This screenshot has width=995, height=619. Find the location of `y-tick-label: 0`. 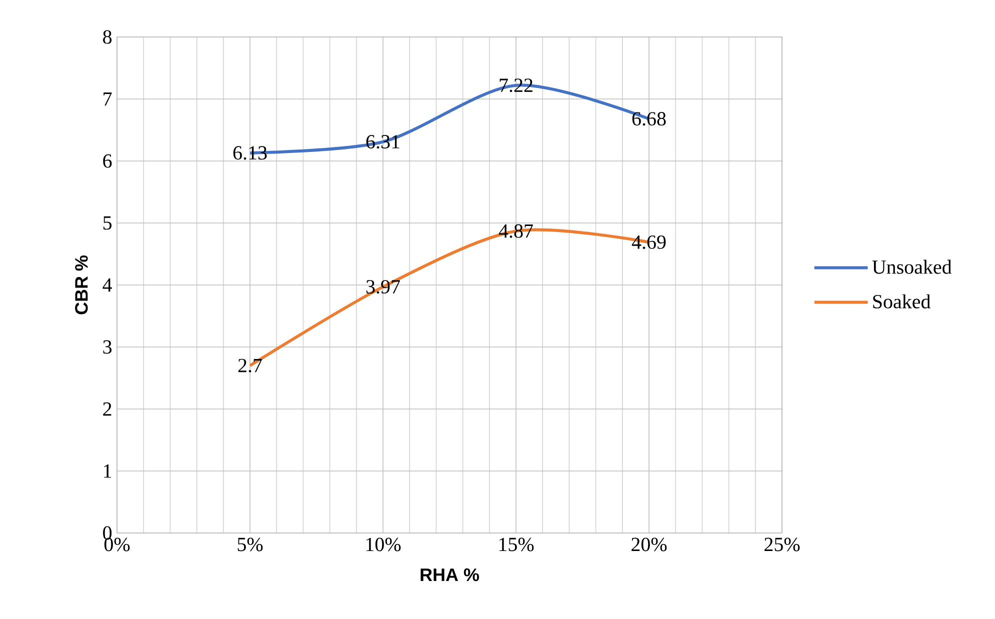

y-tick-label: 0 is located at coordinates (107, 533).